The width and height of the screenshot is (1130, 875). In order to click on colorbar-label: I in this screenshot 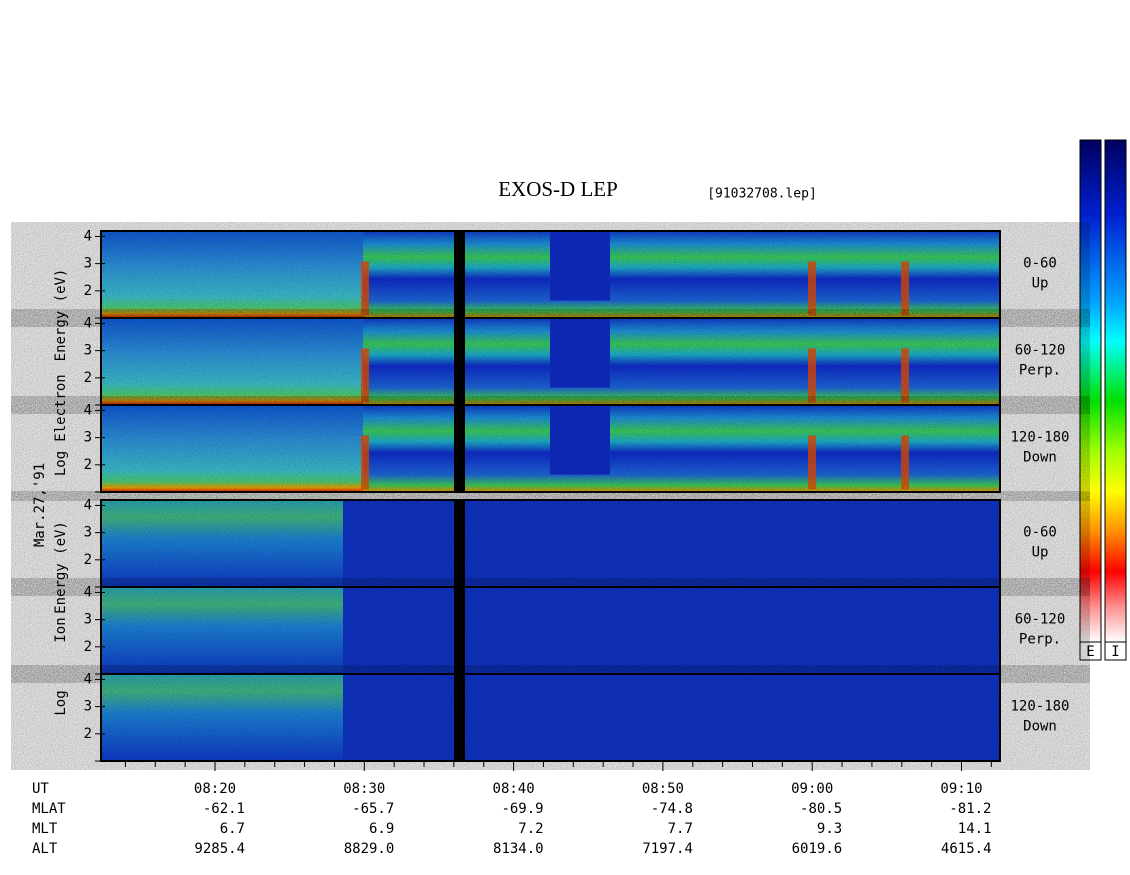, I will do `click(1115, 652)`.